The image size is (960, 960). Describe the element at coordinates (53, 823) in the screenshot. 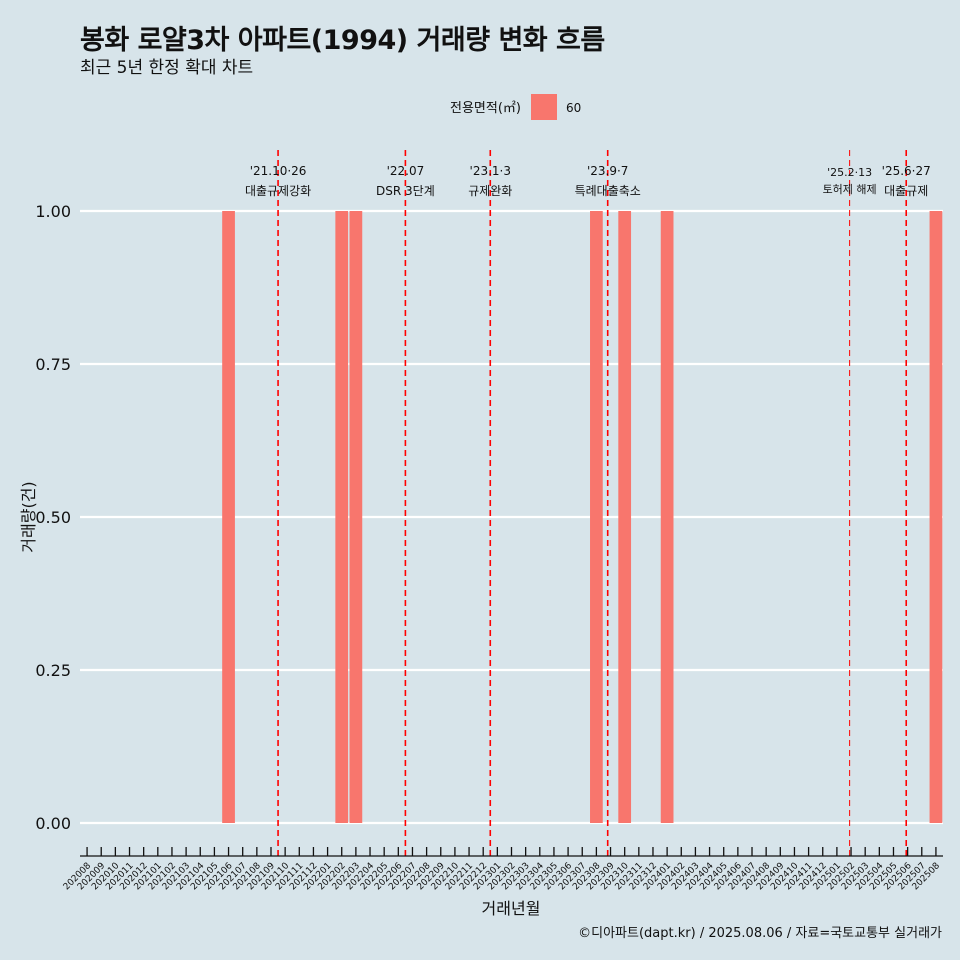

I see `y-tick-label-0: 0.00` at that location.